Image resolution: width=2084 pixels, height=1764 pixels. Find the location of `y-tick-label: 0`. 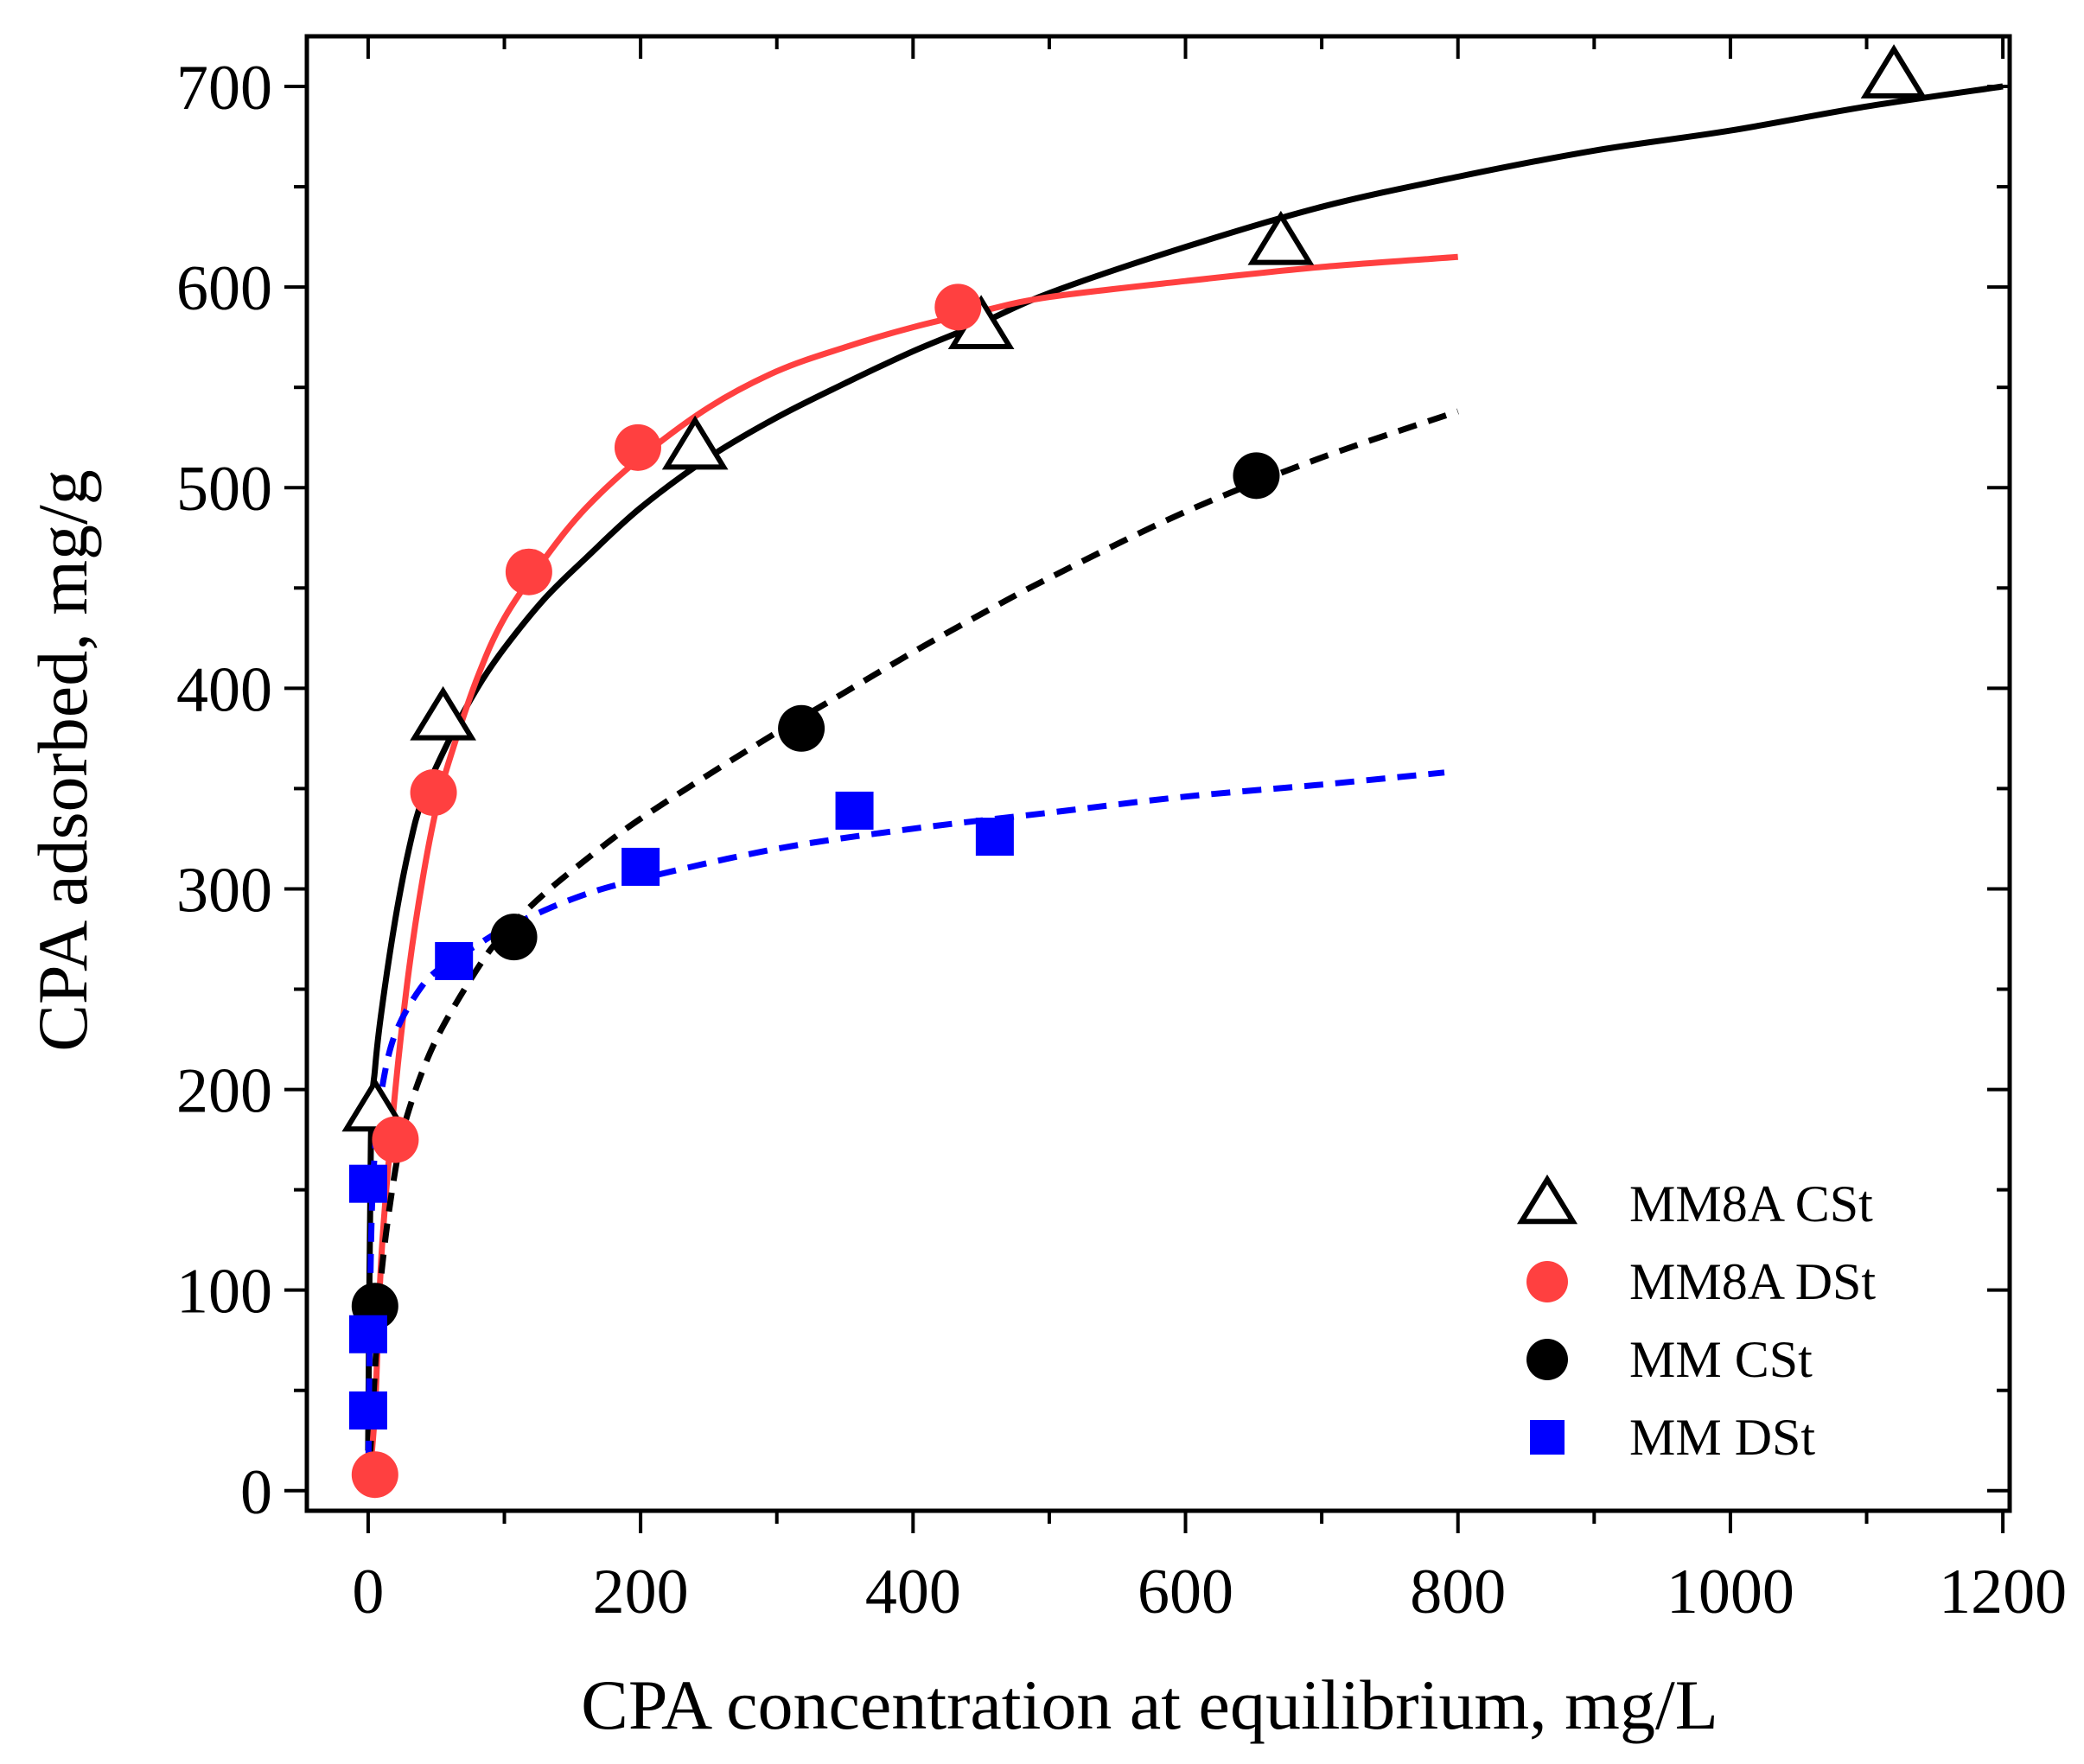

y-tick-label: 0 is located at coordinates (256, 1492).